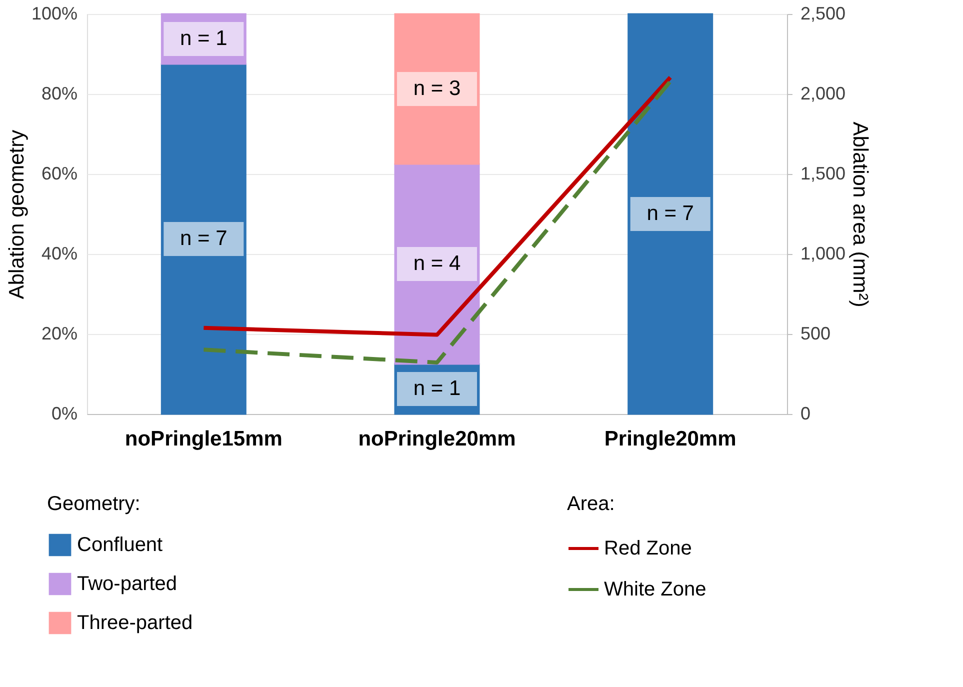  What do you see at coordinates (823, 174) in the screenshot?
I see `y2-tick-label: 1,500` at bounding box center [823, 174].